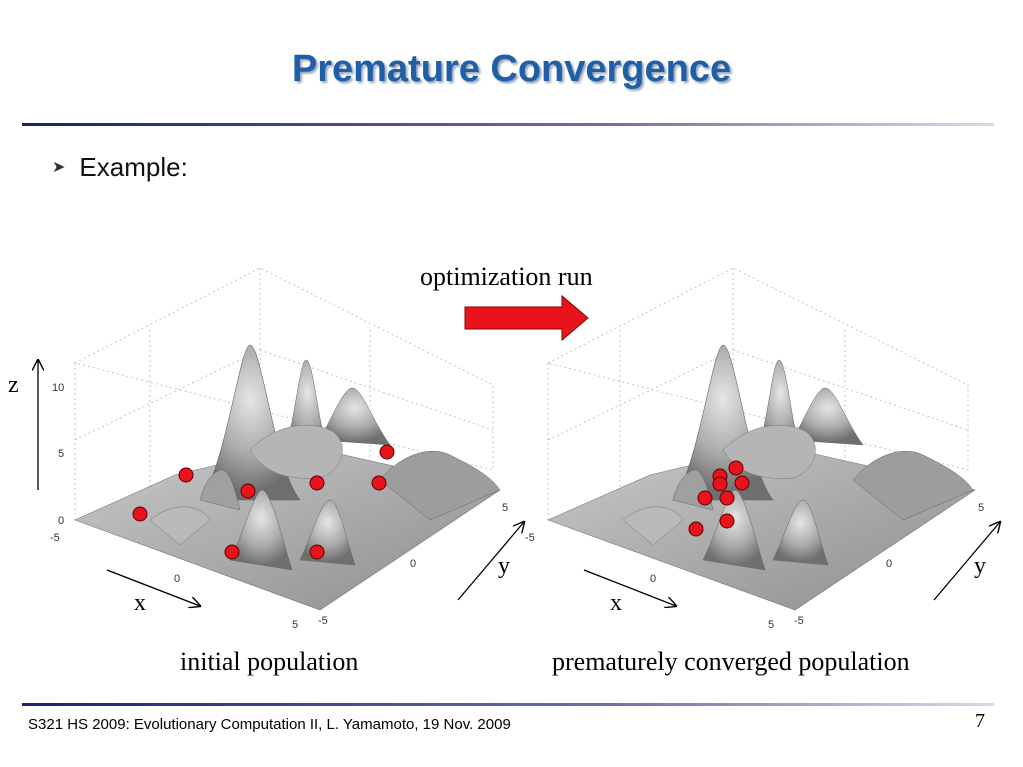 The width and height of the screenshot is (1023, 767). What do you see at coordinates (153, 587) in the screenshot?
I see `x-axis-arrow-left` at bounding box center [153, 587].